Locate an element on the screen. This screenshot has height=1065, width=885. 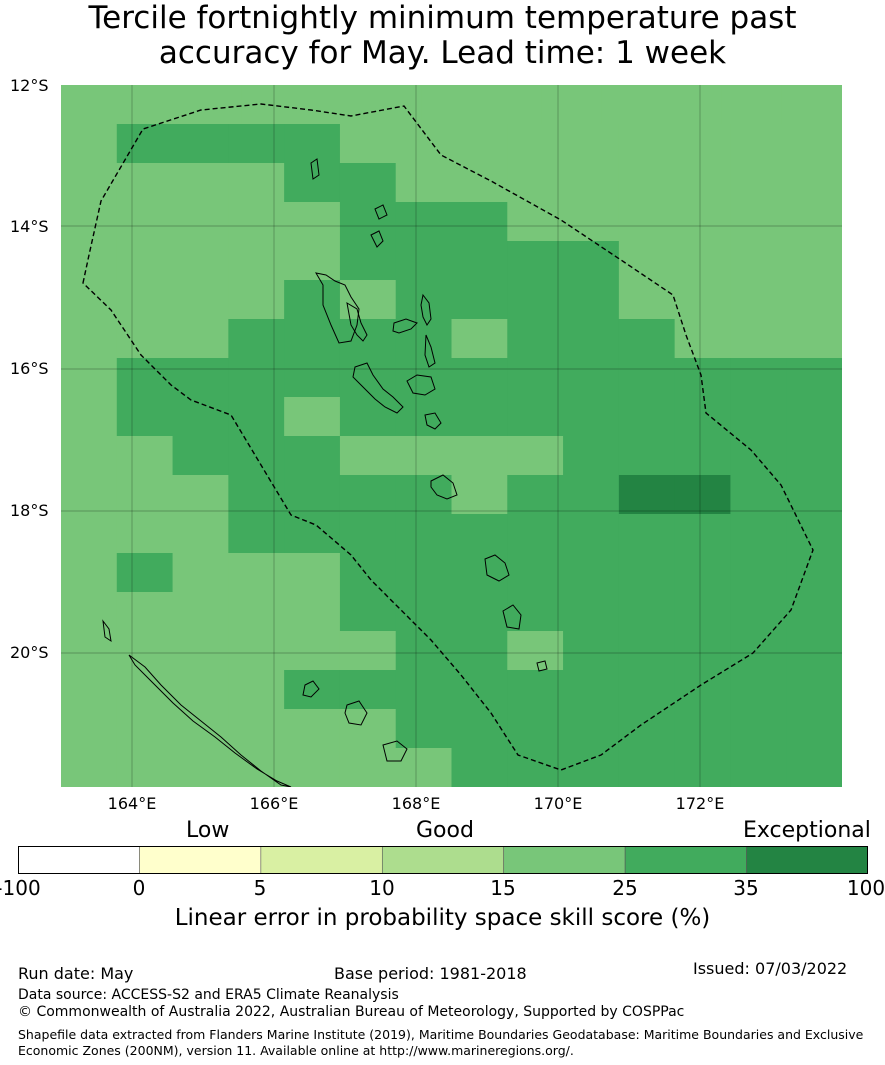
island-aneityum is located at coordinates (542, 666).